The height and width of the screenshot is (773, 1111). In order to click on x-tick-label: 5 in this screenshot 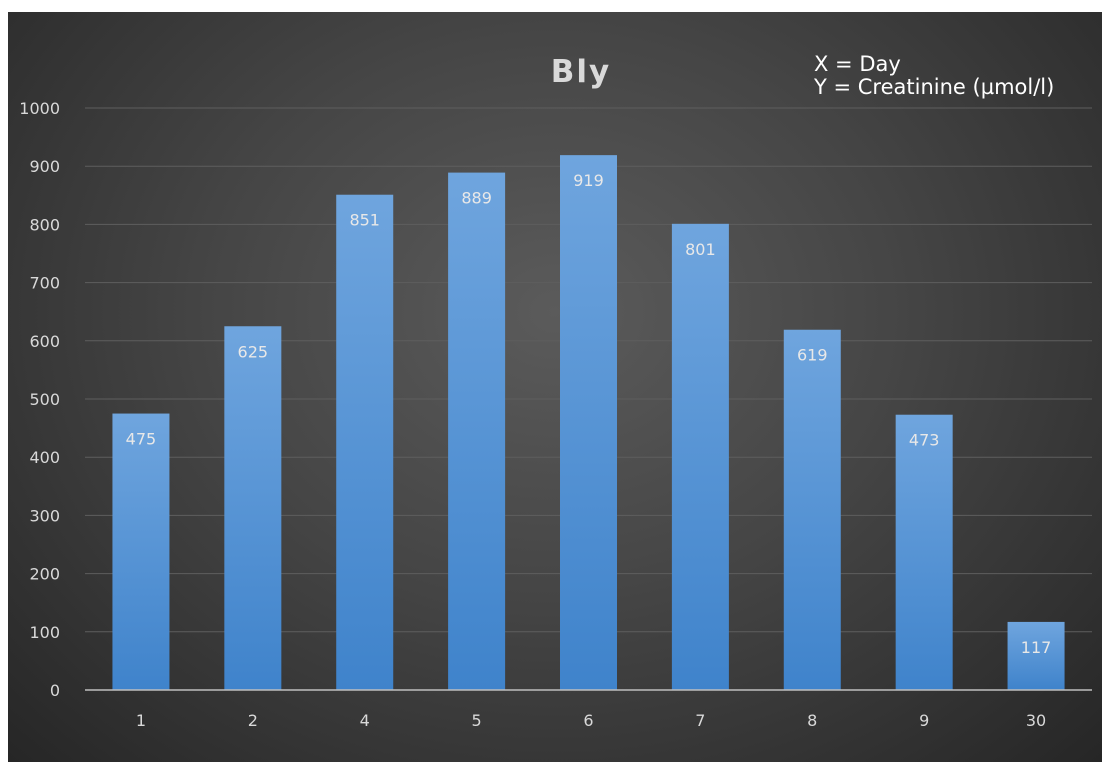, I will do `click(477, 720)`.